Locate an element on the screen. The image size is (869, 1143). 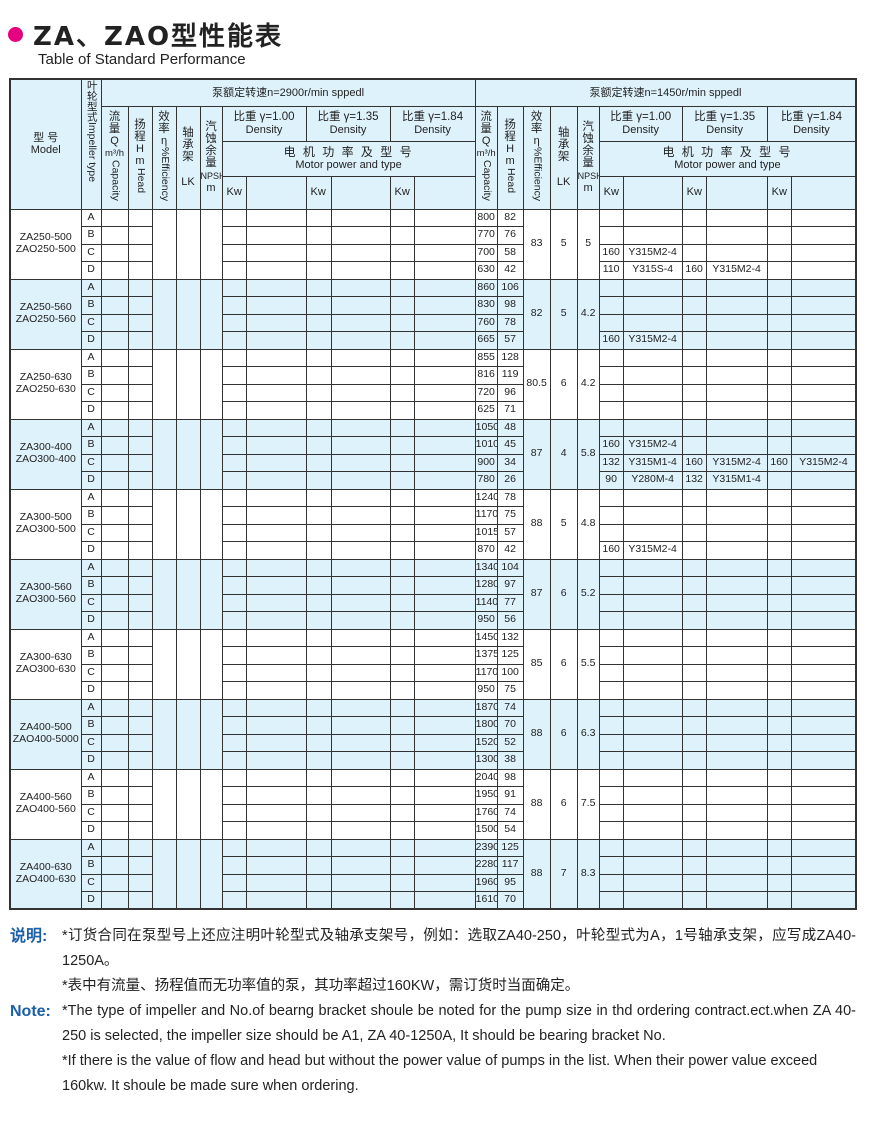
capacity-cell: 816 is located at coordinates (486, 375).